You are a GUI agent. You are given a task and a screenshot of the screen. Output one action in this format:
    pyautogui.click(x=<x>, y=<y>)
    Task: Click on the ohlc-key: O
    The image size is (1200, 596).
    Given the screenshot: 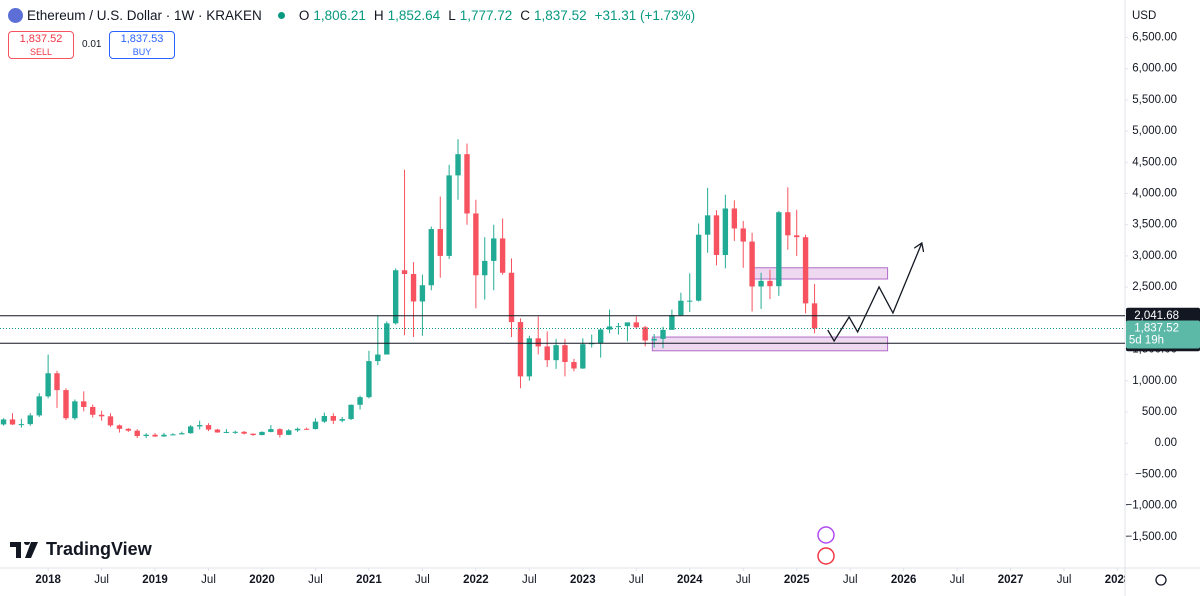 What is the action you would take?
    pyautogui.click(x=304, y=15)
    